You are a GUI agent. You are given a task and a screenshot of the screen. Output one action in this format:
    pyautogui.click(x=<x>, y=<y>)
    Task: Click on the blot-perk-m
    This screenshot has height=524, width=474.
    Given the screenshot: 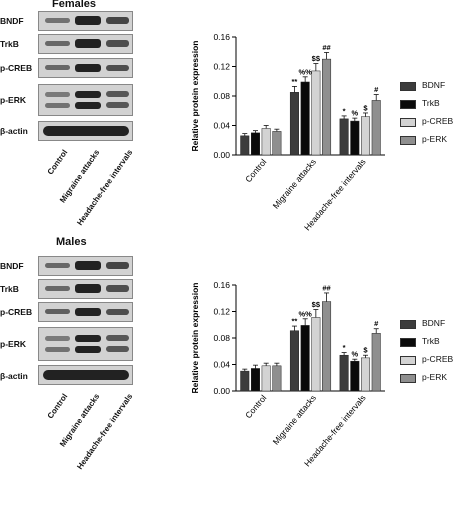 What is the action you would take?
    pyautogui.click(x=85, y=344)
    